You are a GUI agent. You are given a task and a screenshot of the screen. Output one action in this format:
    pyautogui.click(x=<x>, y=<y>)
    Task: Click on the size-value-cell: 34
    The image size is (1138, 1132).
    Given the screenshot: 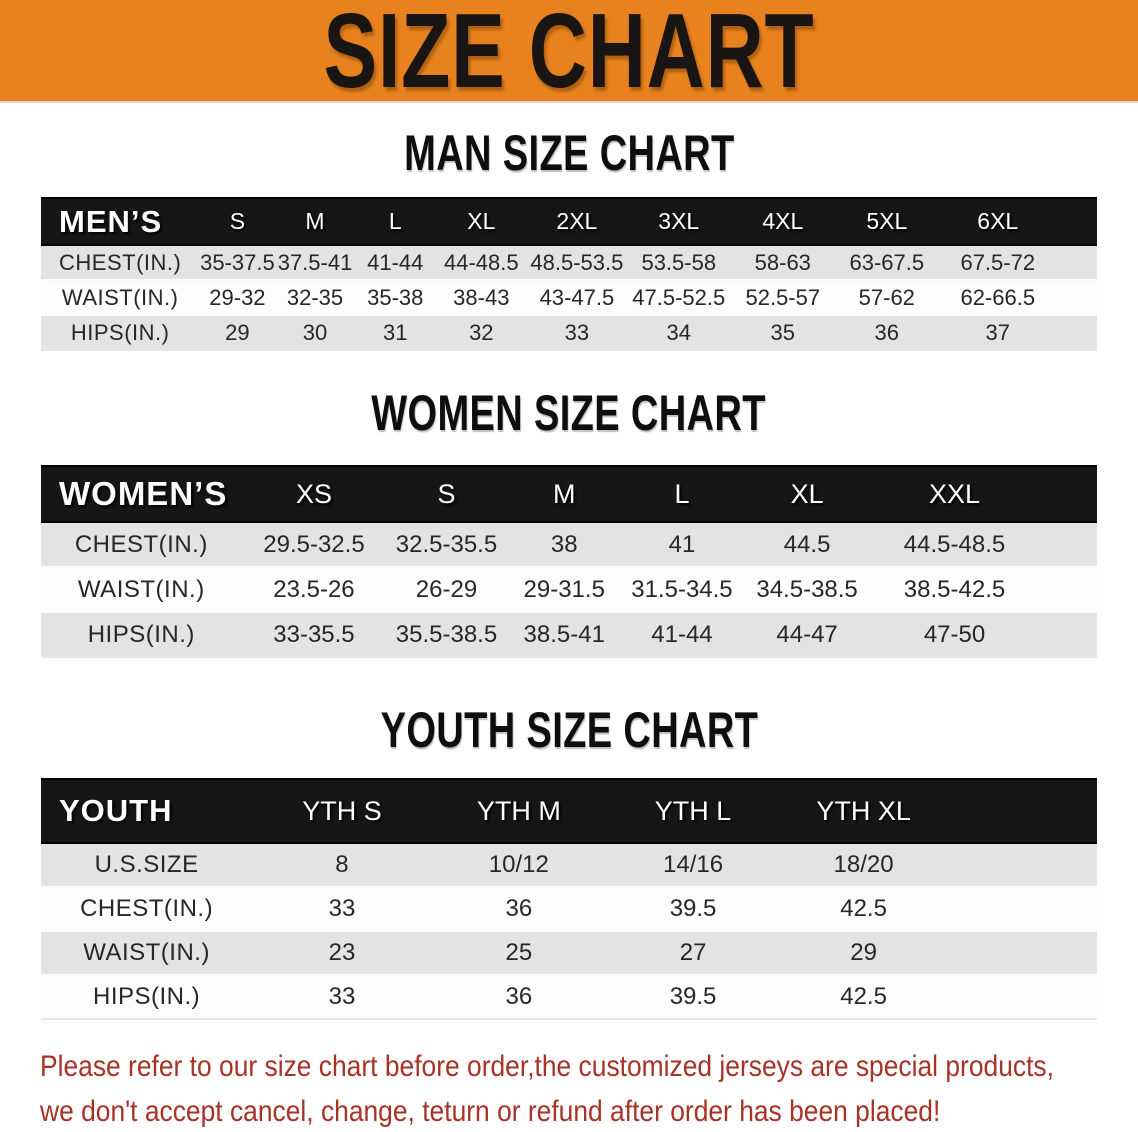 What is the action you would take?
    pyautogui.click(x=679, y=333)
    